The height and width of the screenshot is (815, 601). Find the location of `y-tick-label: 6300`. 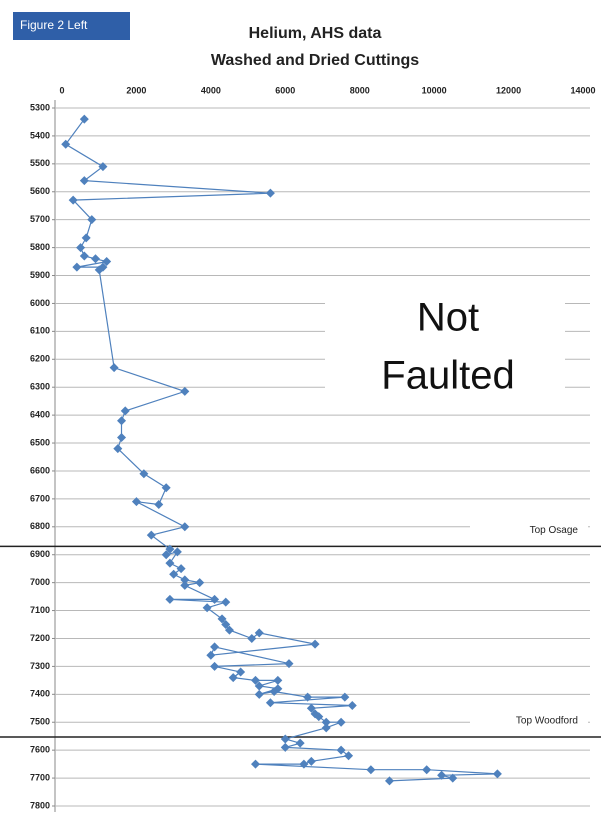

y-tick-label: 6300 is located at coordinates (40, 387).